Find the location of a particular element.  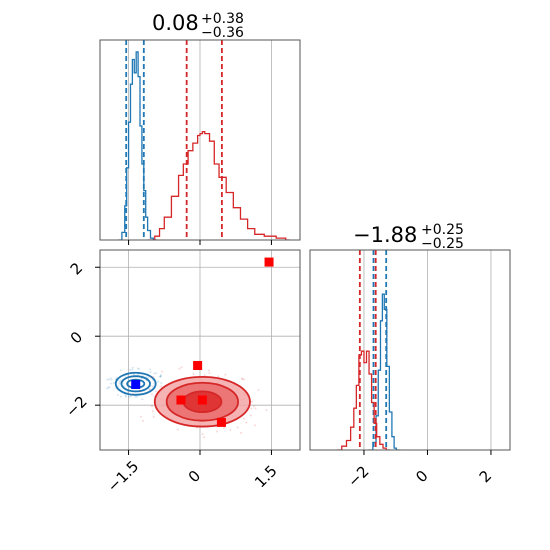

scatter-y-tick-label: −2 is located at coordinates (76, 406).